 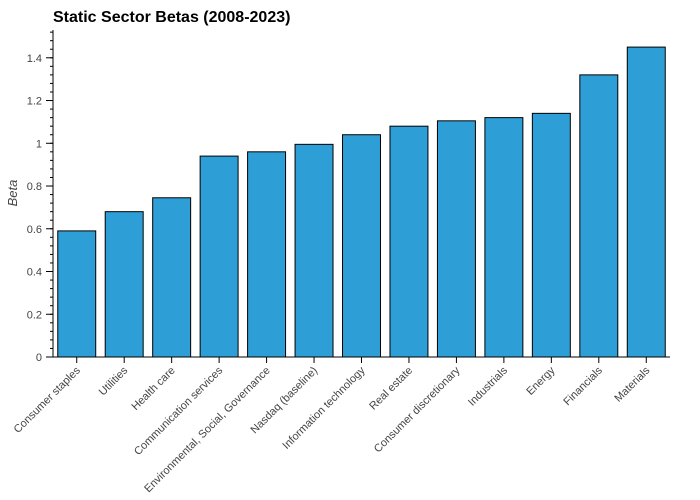 I want to click on x-tick-label: Financials, so click(x=583, y=386).